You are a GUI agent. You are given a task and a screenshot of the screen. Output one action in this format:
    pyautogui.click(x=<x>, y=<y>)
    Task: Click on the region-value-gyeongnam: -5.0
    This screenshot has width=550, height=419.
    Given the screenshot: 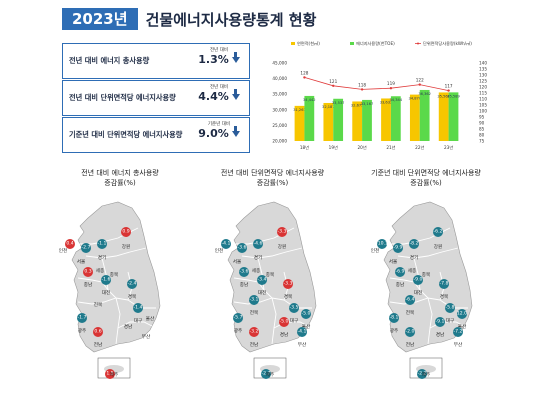 What is the action you would take?
    pyautogui.click(x=284, y=322)
    